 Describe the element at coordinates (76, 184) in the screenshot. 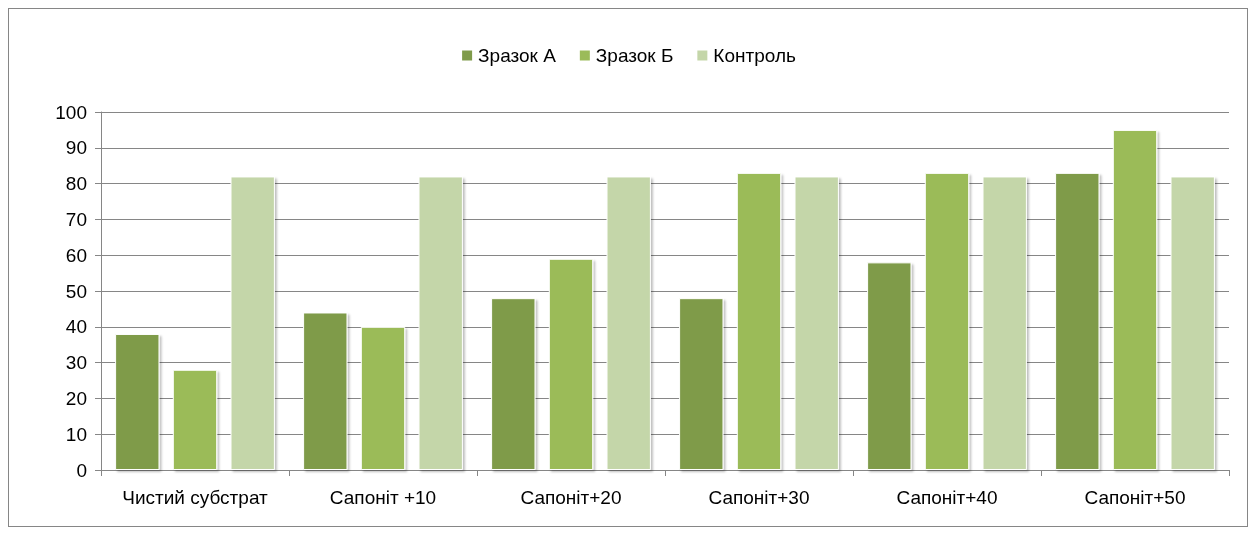

I see `y-tick-label: 80` at that location.